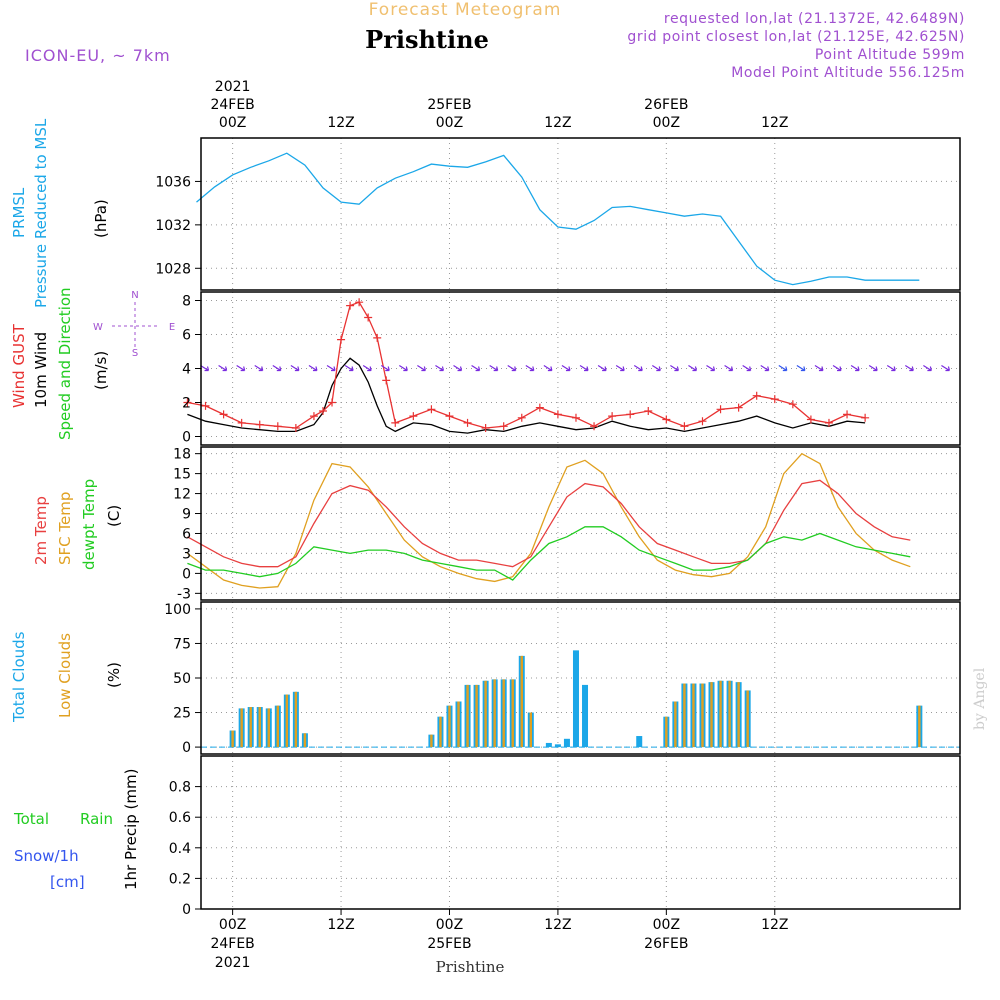 The width and height of the screenshot is (1000, 1000). Describe the element at coordinates (232, 944) in the screenshot. I see `bottom-time-label: 24FEB` at that location.